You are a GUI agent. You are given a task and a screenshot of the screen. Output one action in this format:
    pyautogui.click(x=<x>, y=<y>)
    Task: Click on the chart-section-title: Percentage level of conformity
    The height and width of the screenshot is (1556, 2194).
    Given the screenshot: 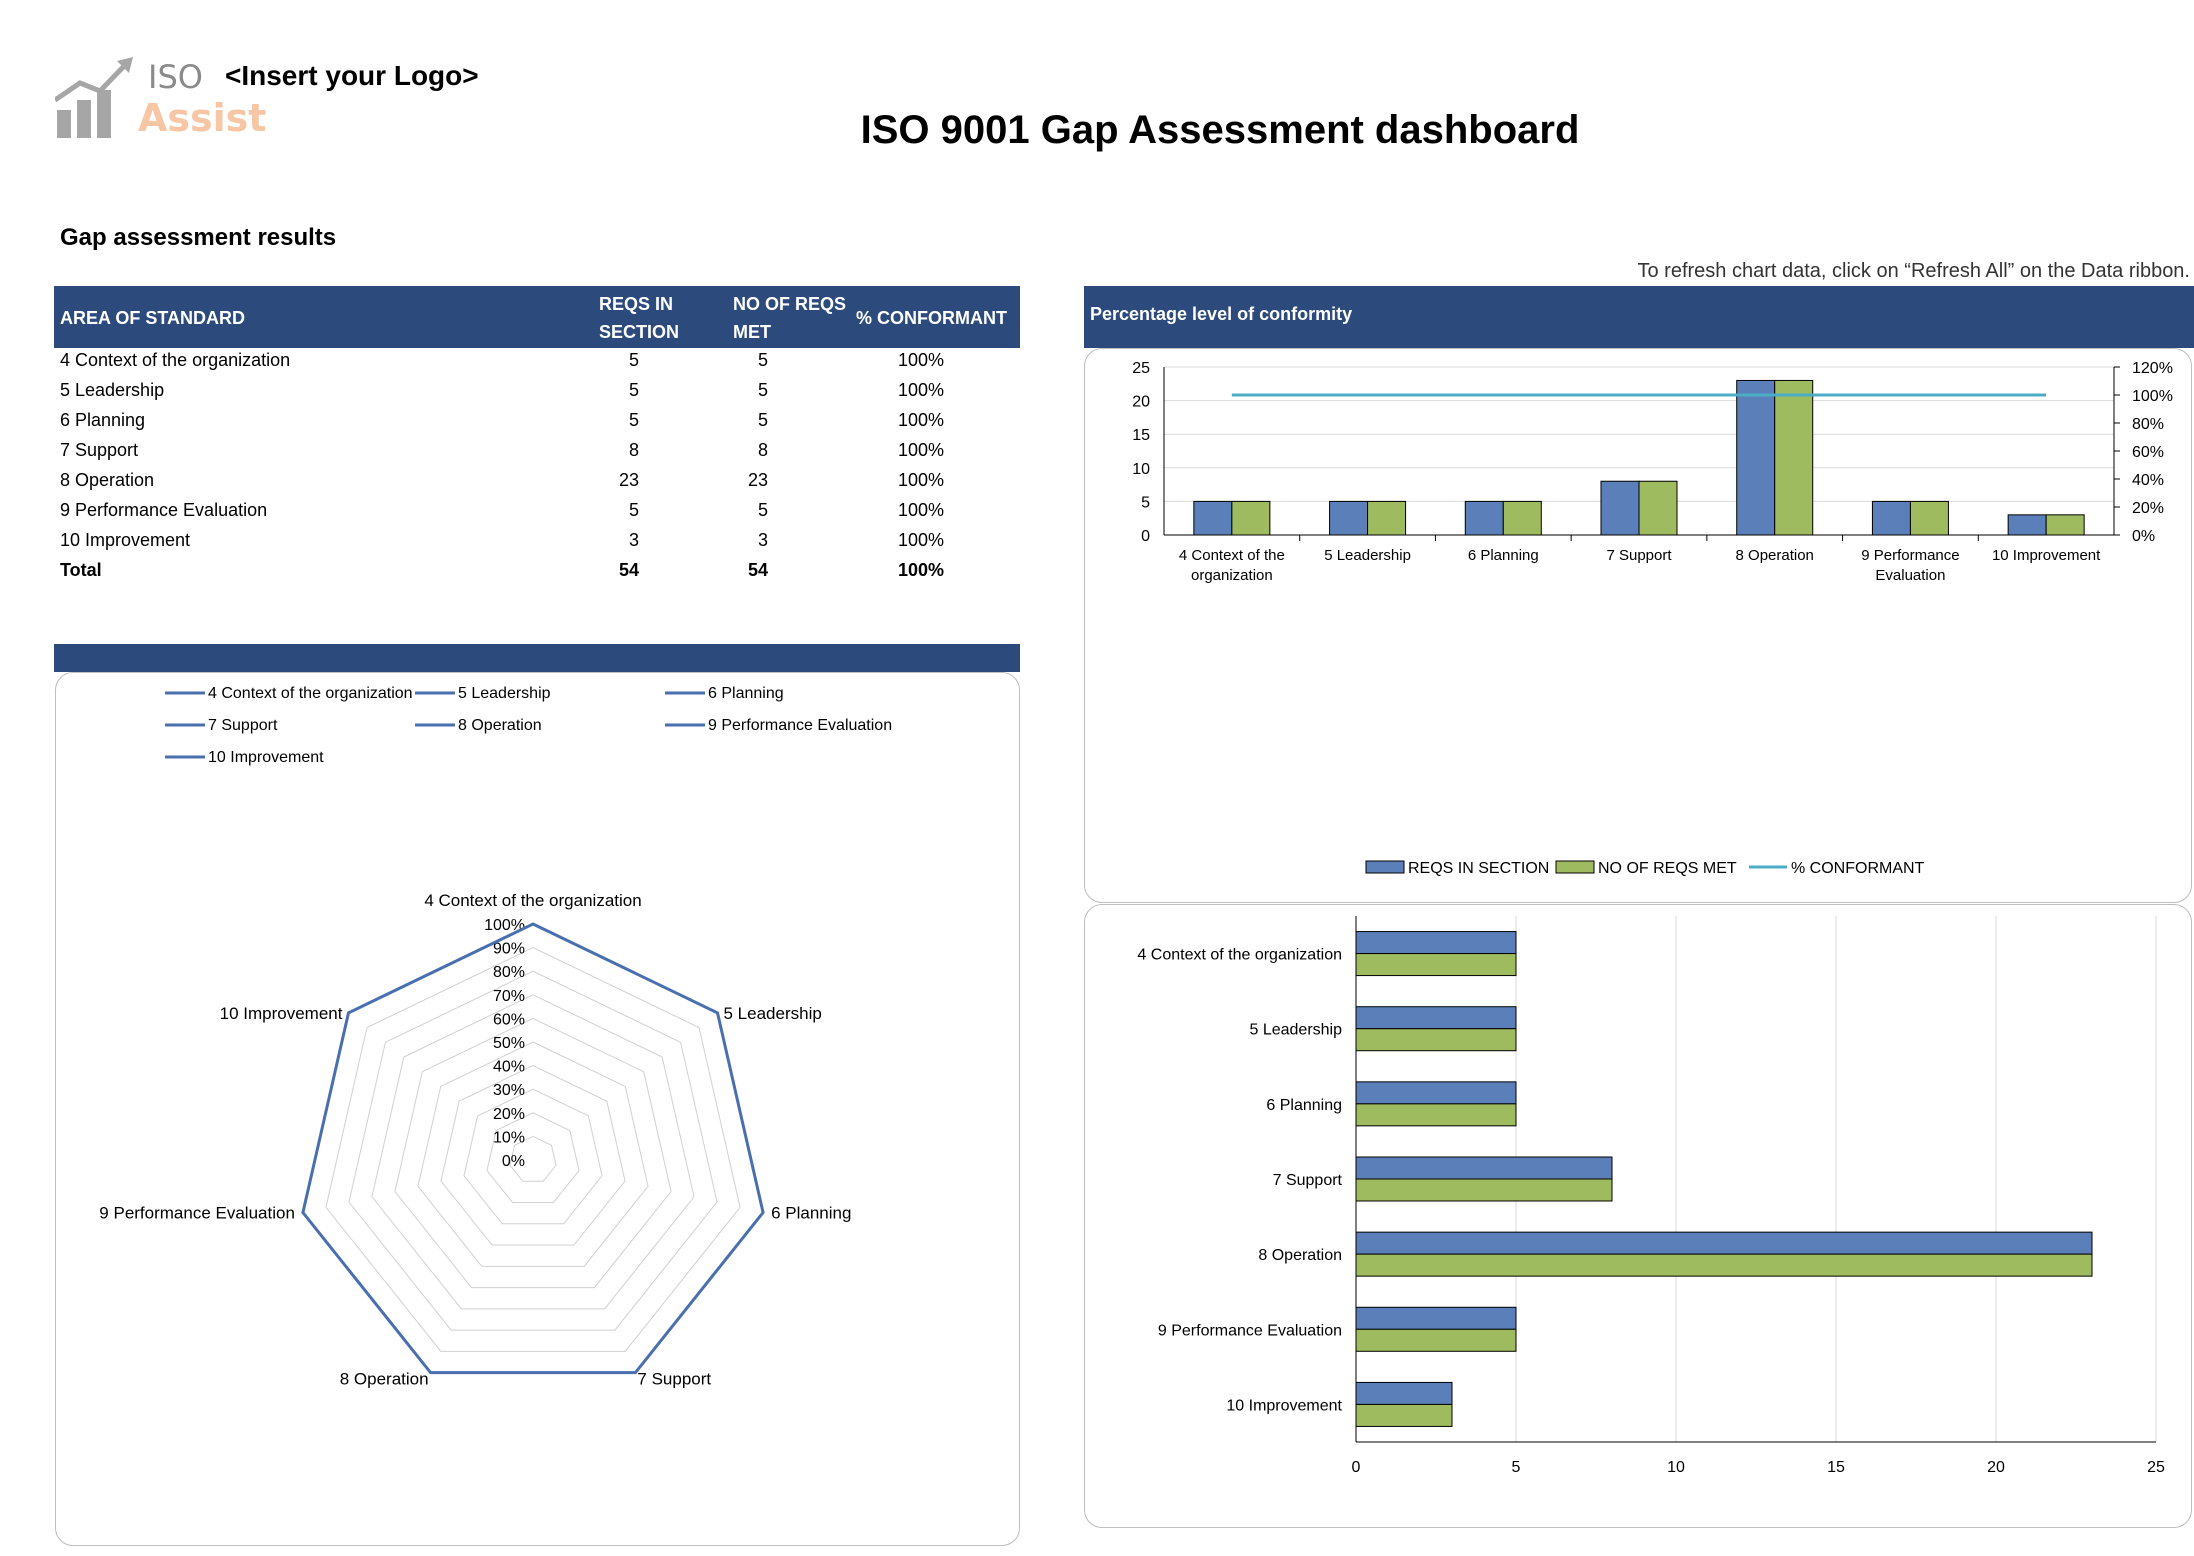 What is the action you would take?
    pyautogui.click(x=1221, y=314)
    